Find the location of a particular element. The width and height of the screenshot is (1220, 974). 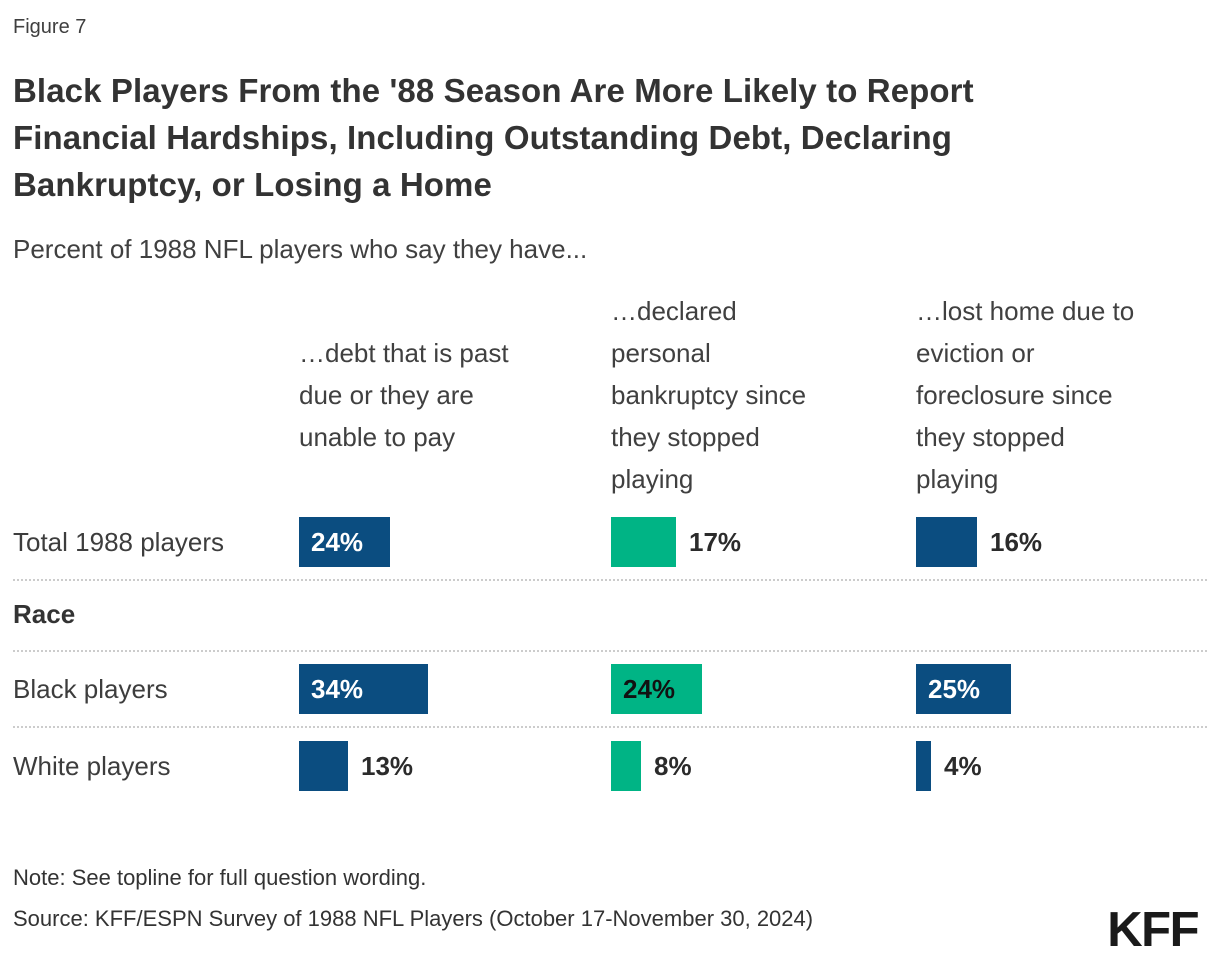

table-row-black-players: Black players 34% 24% 25% is located at coordinates (610, 690).